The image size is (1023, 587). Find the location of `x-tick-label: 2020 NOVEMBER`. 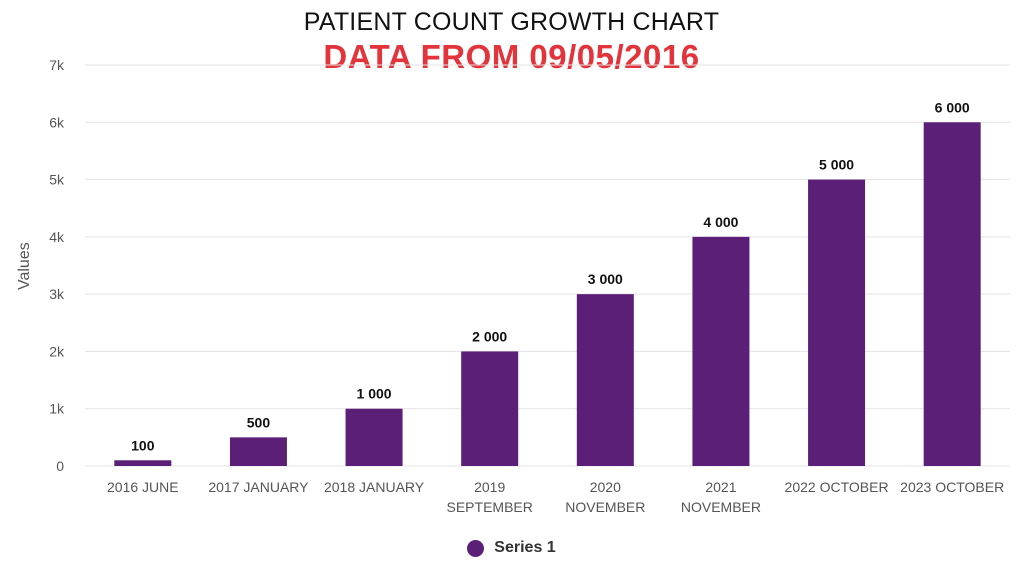

x-tick-label: 2020 NOVEMBER is located at coordinates (605, 497).